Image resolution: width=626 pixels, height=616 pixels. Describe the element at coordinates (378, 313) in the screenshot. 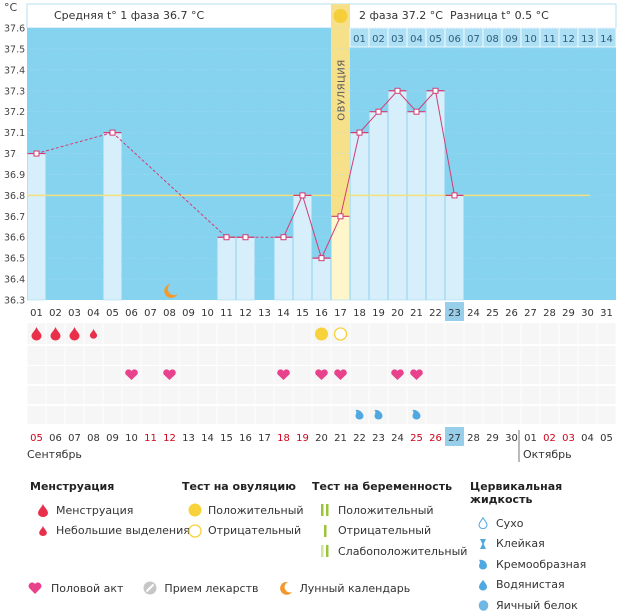

I see `cycle-day-label: 19` at that location.